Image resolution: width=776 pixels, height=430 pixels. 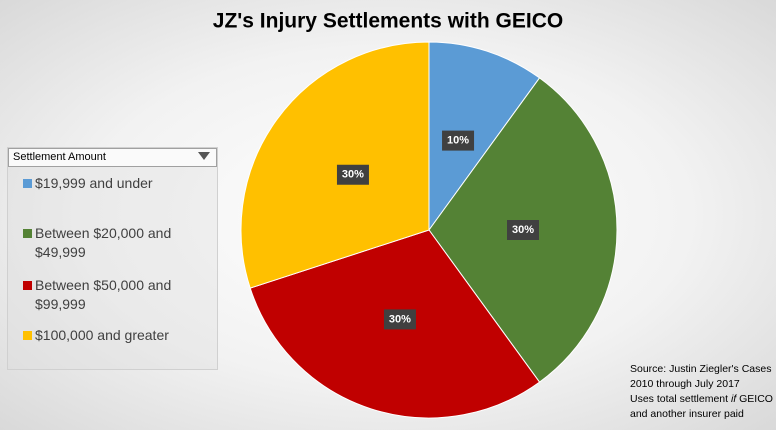 I want to click on legend-item: Between $50,000 and $99,999, so click(x=114, y=295).